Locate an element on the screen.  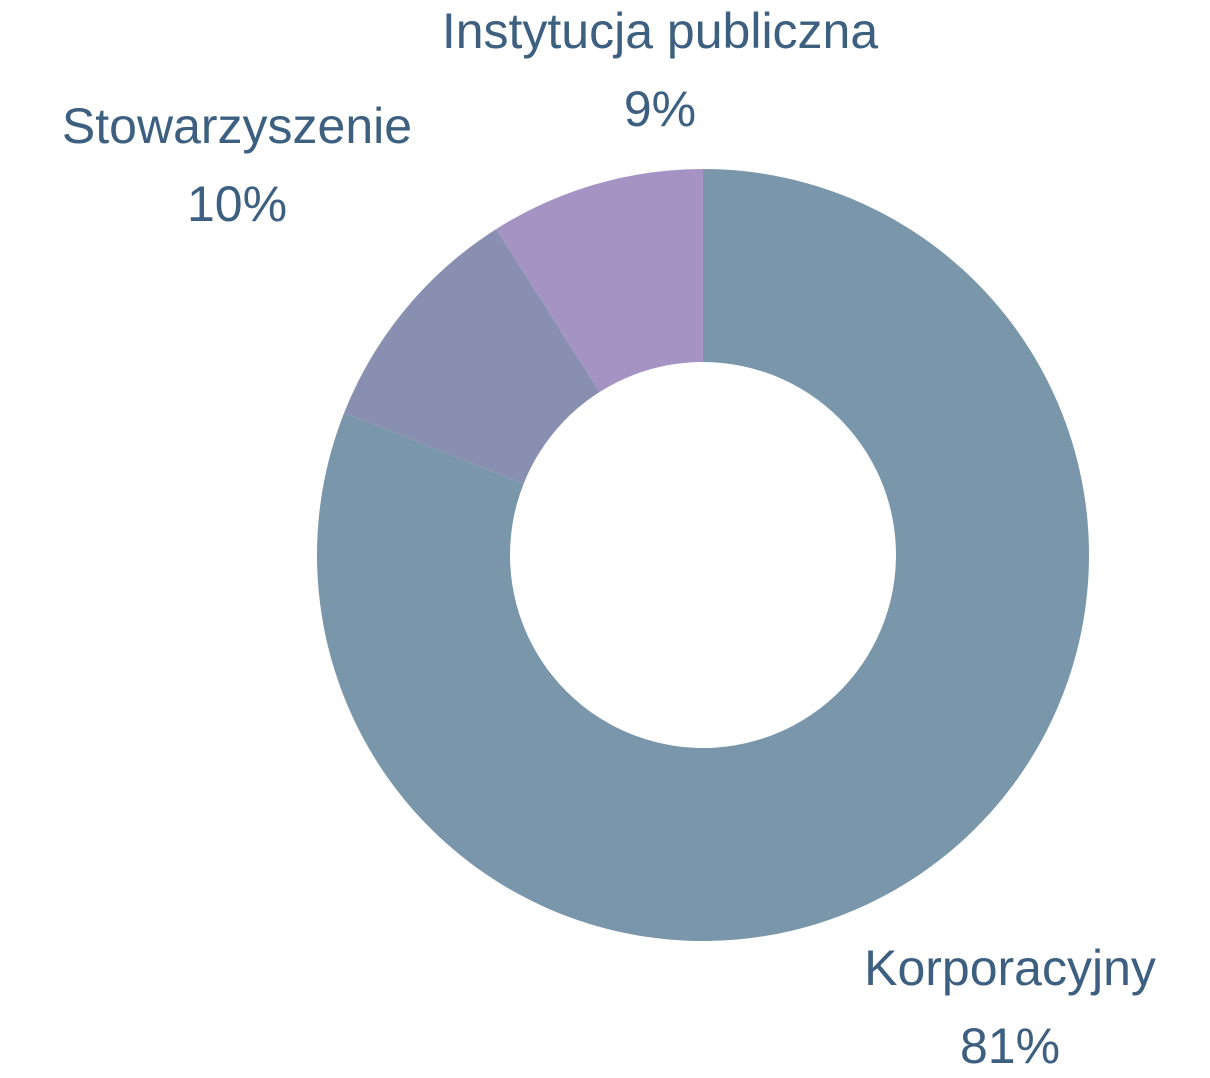
slice-label: Instytucja publiczna is located at coordinates (660, 31).